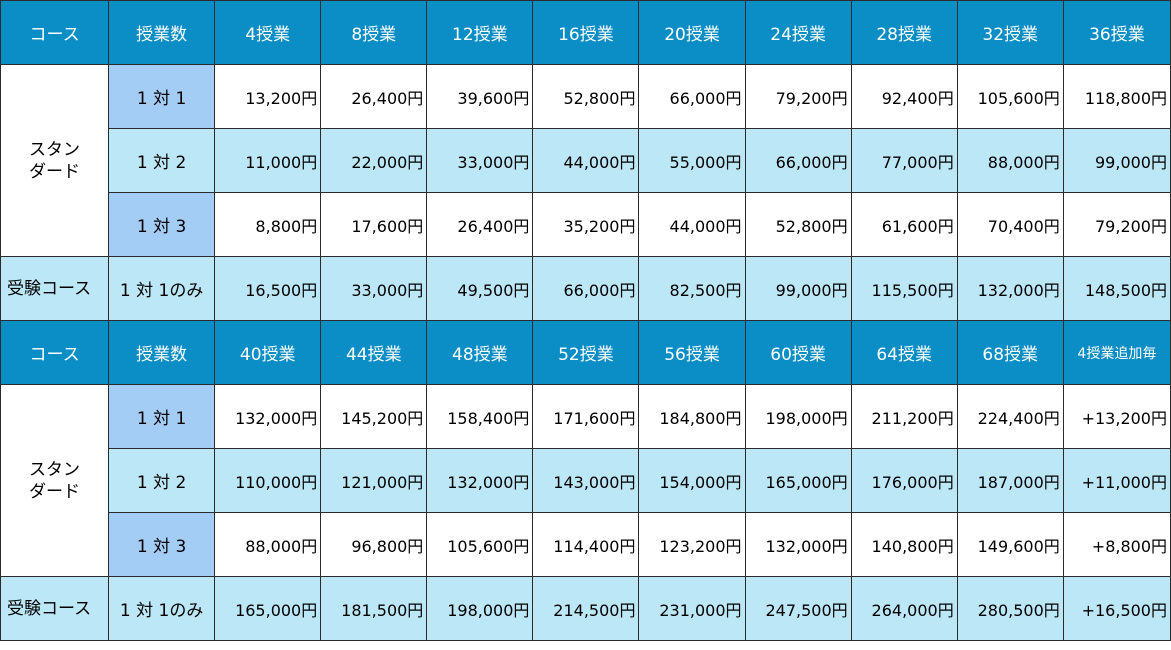 The width and height of the screenshot is (1171, 650). What do you see at coordinates (1116, 32) in the screenshot?
I see `header-lessons: 36授業` at bounding box center [1116, 32].